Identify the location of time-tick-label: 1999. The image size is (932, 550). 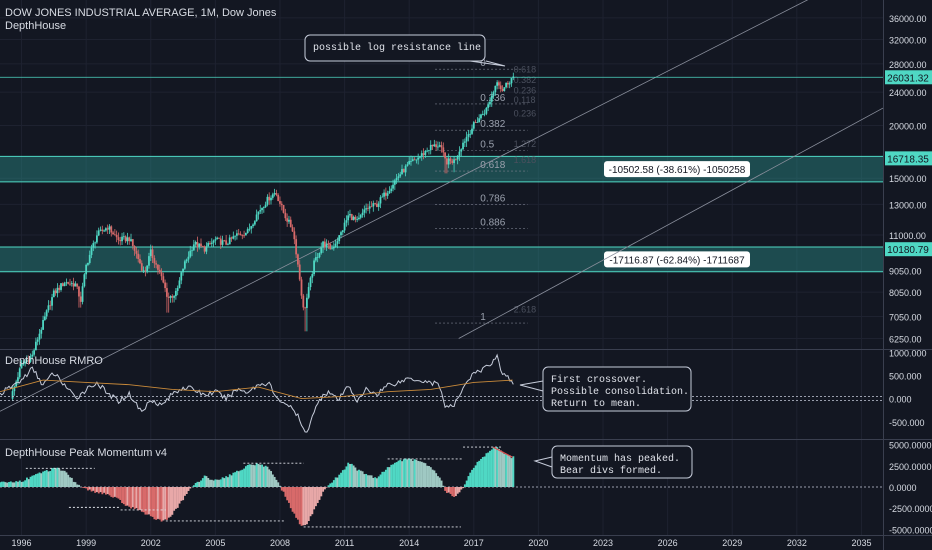
(86, 543).